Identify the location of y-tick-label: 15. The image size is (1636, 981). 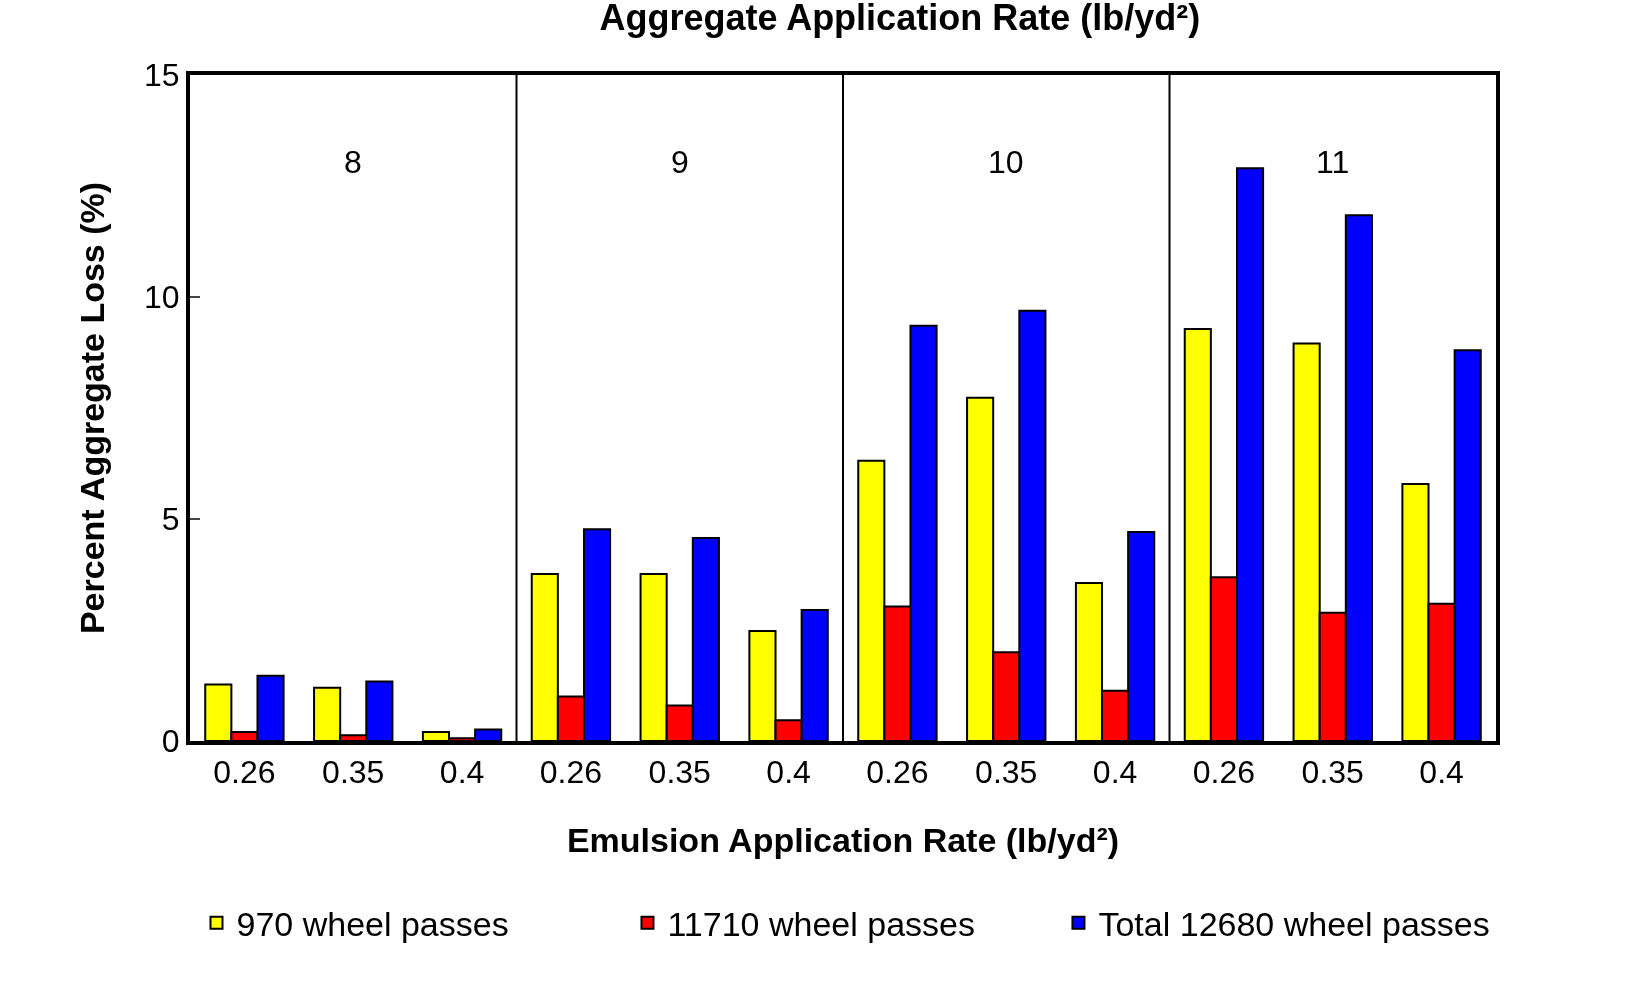
(162, 75).